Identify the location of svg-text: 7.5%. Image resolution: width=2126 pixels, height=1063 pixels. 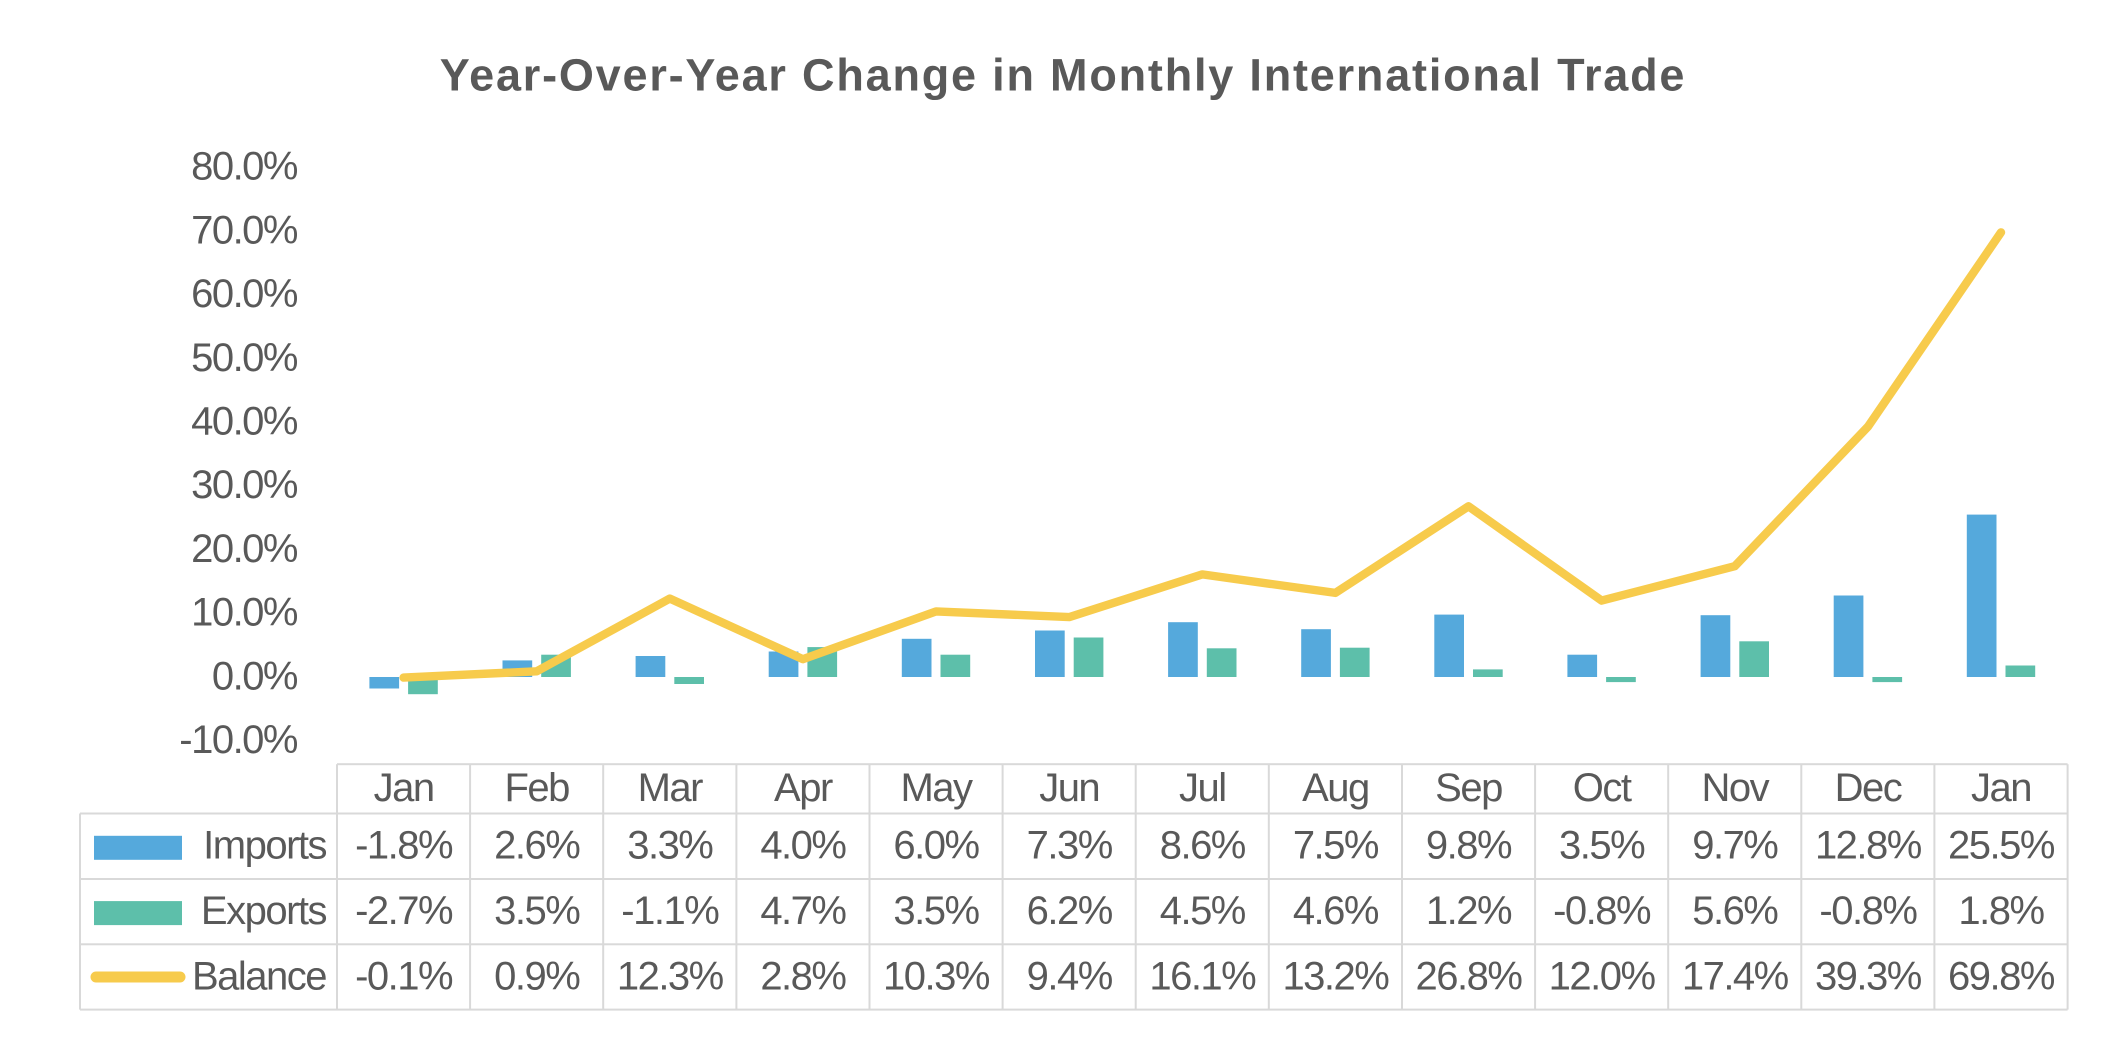
(1336, 846).